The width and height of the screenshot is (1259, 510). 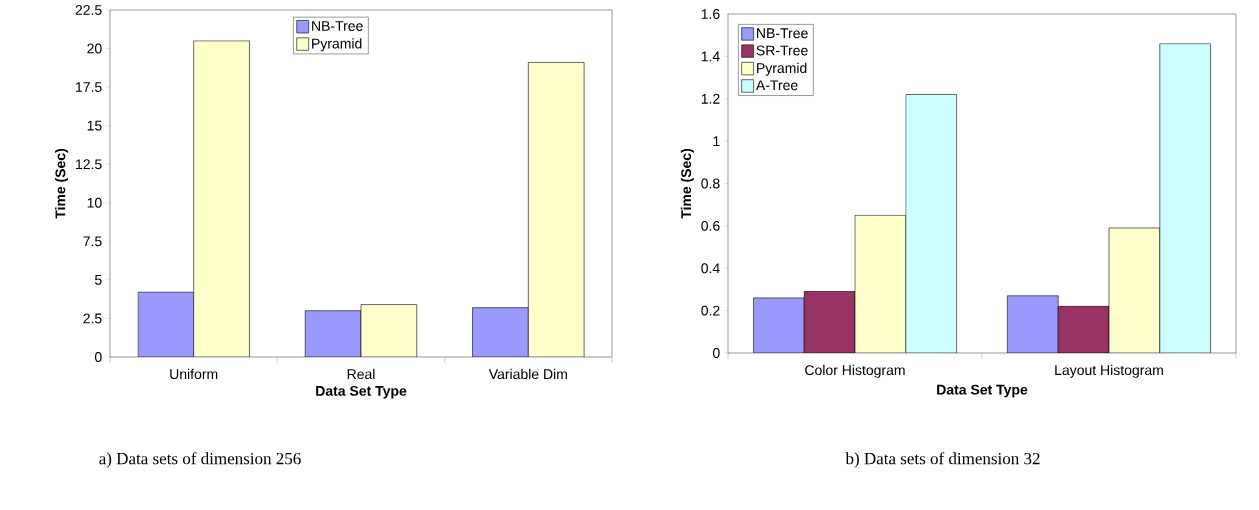 I want to click on y-tick-label: 2.5, so click(x=92, y=318).